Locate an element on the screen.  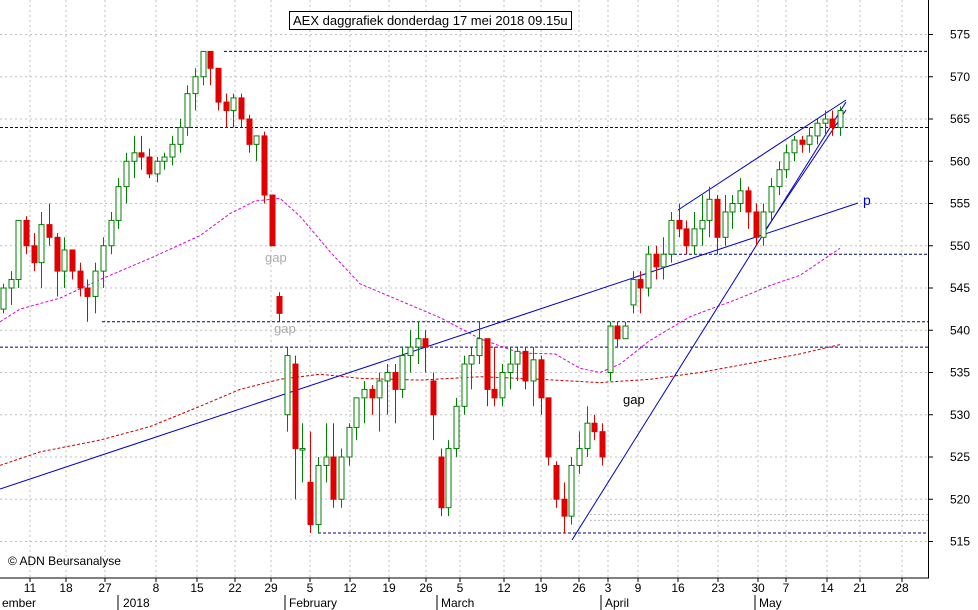
x-tick-label: 15 is located at coordinates (197, 588).